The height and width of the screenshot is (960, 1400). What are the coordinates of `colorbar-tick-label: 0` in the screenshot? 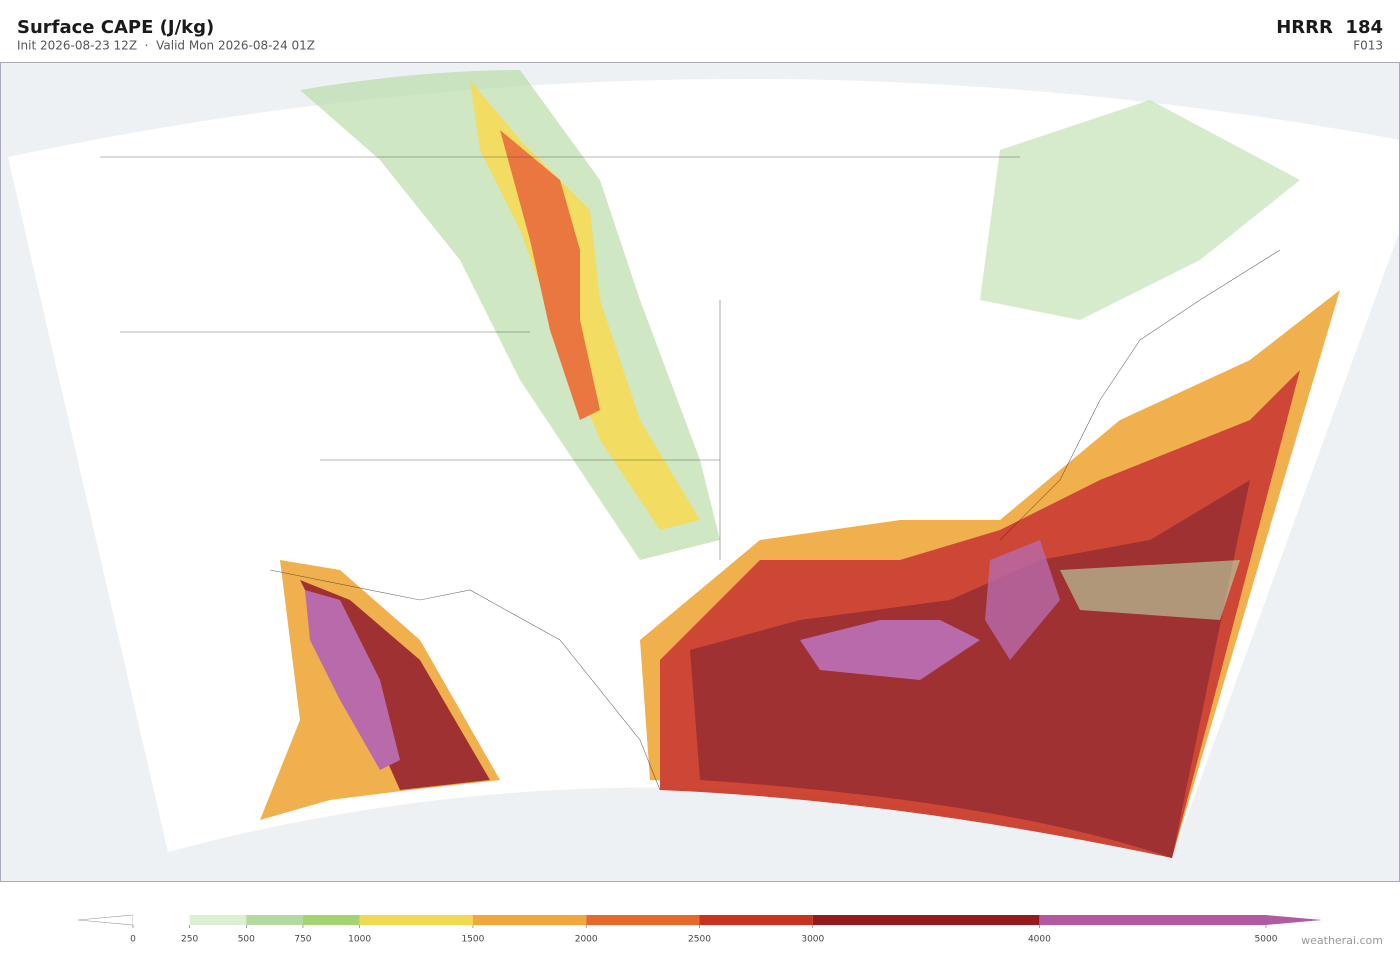 It's located at (133, 940).